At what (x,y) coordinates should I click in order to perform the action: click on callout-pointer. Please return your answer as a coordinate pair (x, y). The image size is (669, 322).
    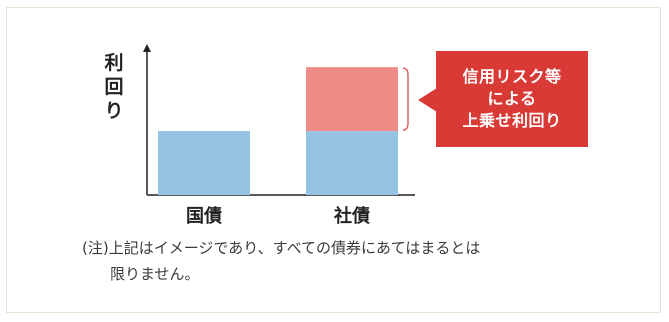
    Looking at the image, I should click on (427, 100).